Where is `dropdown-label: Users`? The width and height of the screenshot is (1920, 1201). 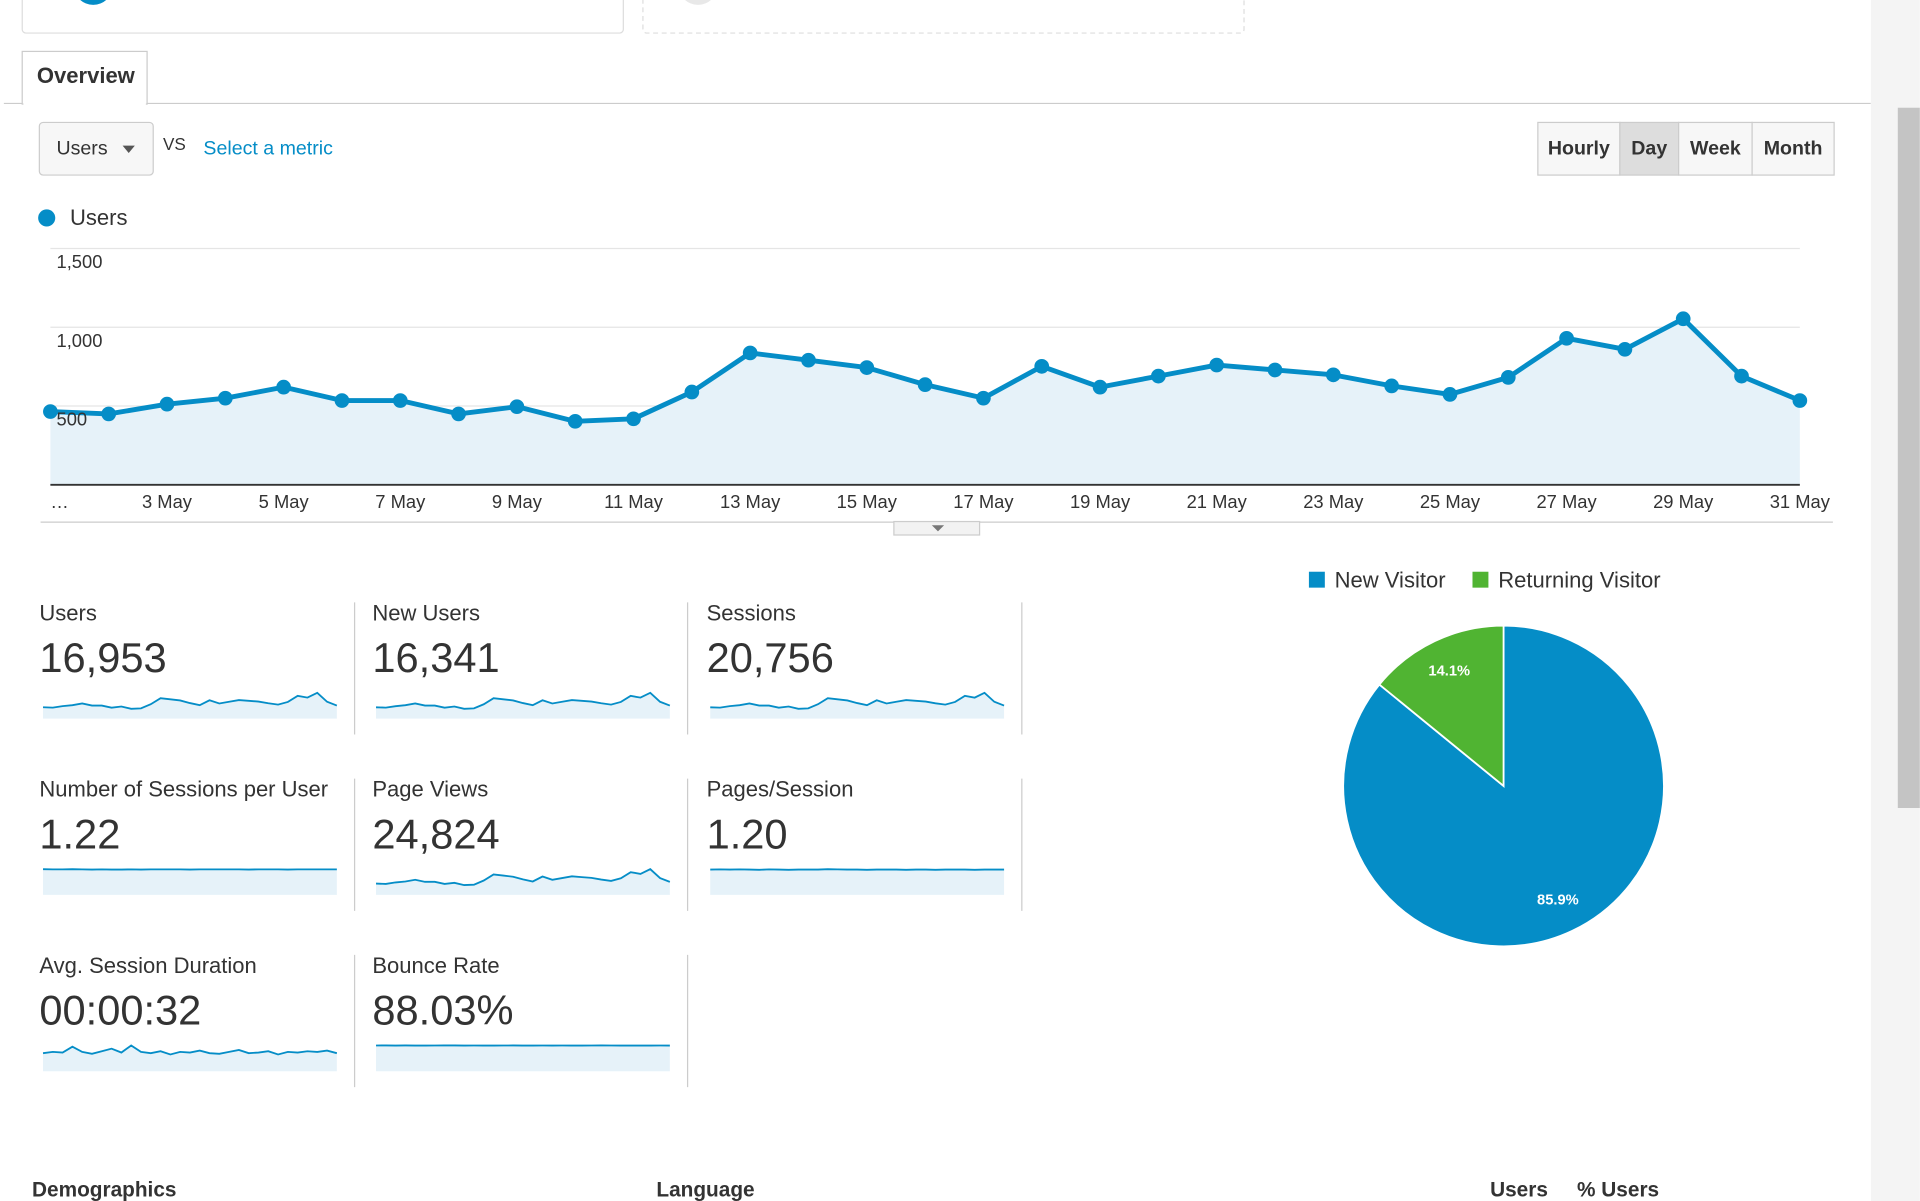
dropdown-label: Users is located at coordinates (81, 149).